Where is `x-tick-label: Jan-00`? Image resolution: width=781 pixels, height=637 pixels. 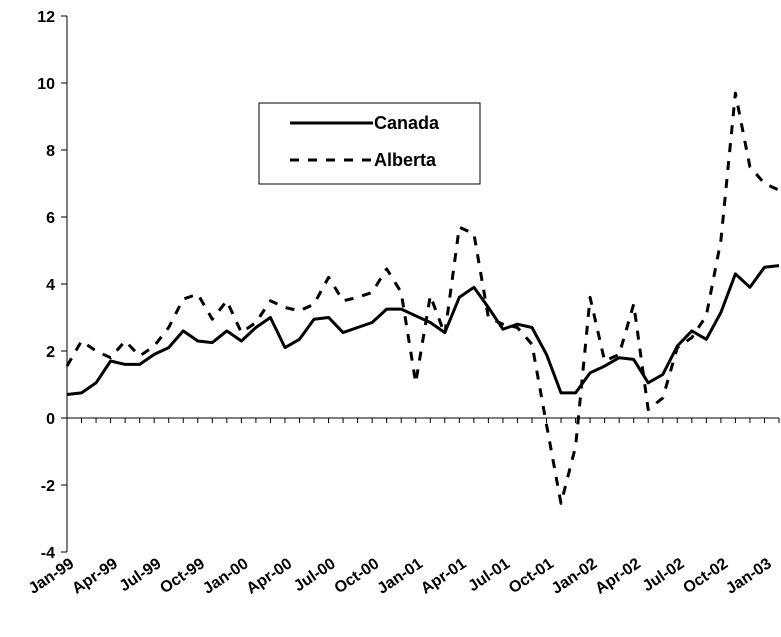 x-tick-label: Jan-00 is located at coordinates (226, 576).